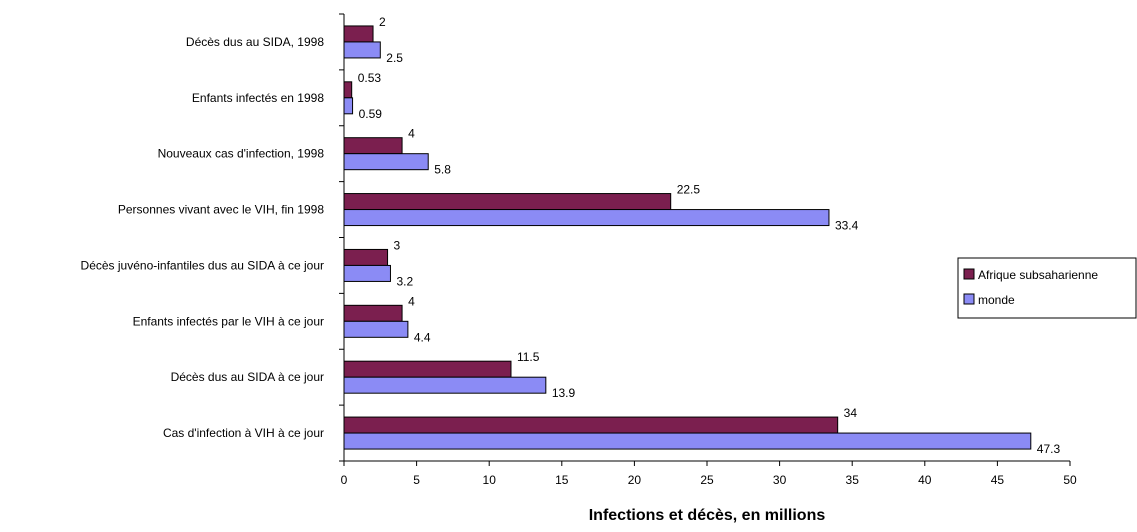  I want to click on x-tick-label: 0, so click(344, 480).